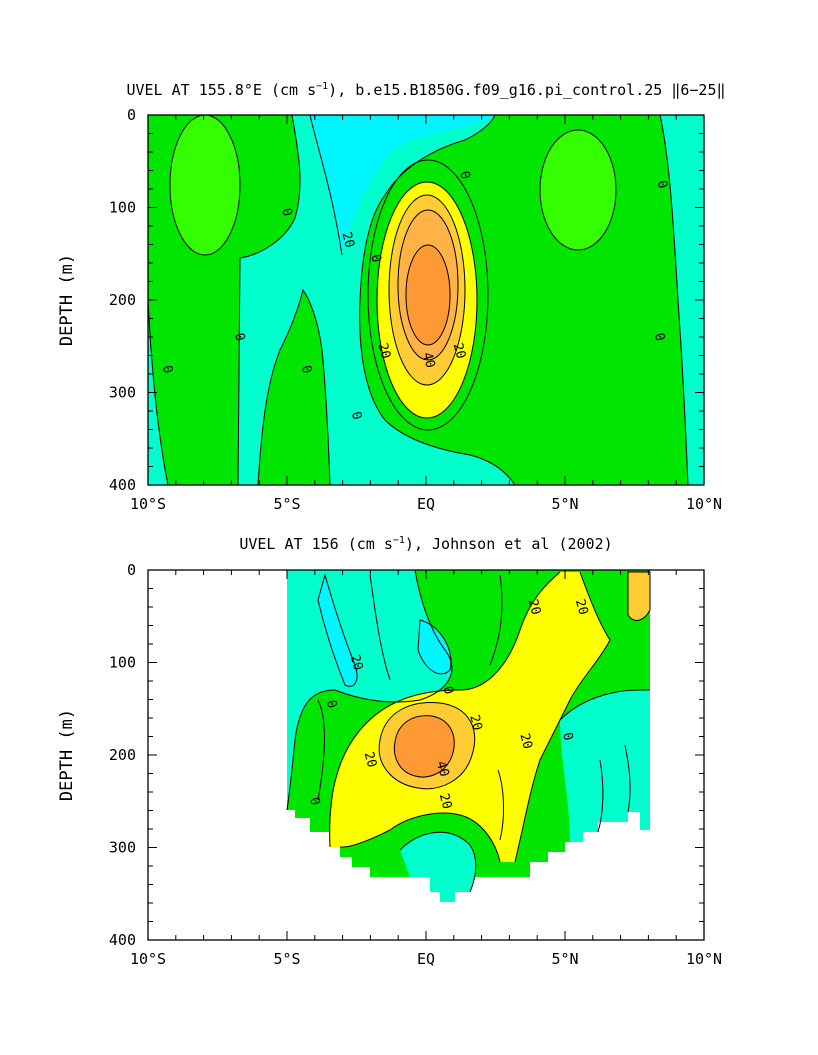 The width and height of the screenshot is (818, 1055). Describe the element at coordinates (564, 959) in the screenshot. I see `x-tick-label: 5°N` at that location.